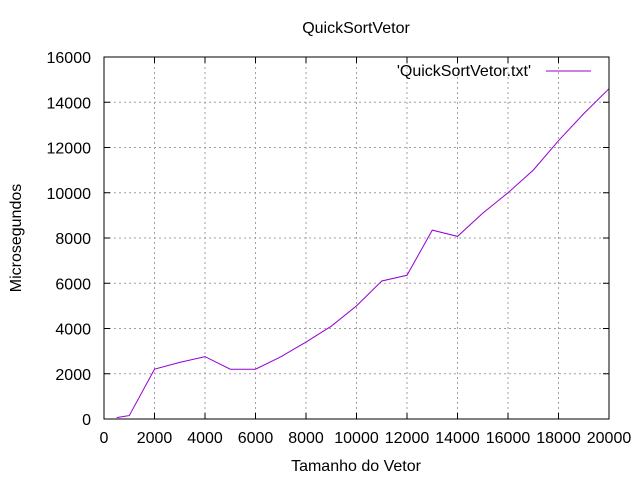 Image resolution: width=640 pixels, height=480 pixels. I want to click on y-tick-label: 16000, so click(69, 58).